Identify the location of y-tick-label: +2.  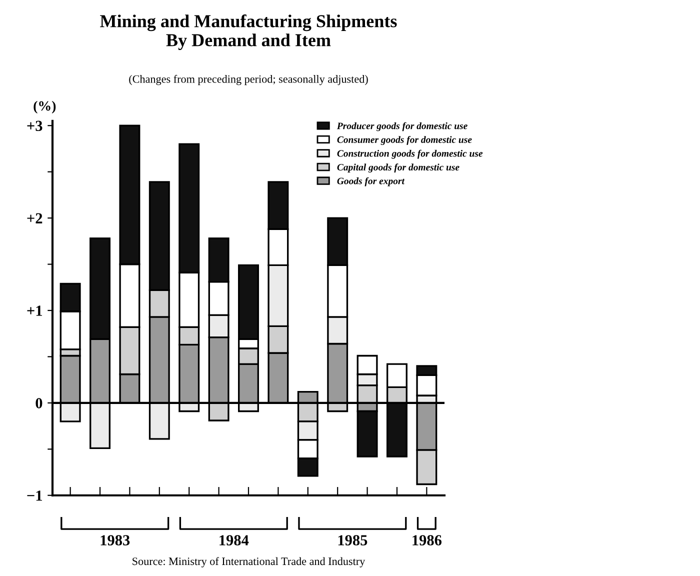
(34, 218).